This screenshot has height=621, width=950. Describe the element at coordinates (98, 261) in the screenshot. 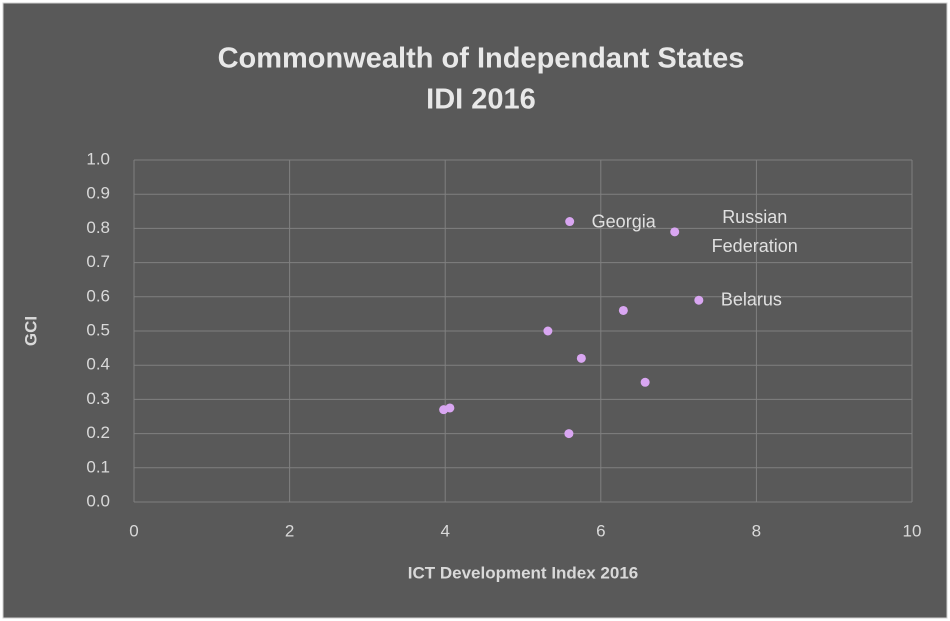

I see `y-tick-label: 0.7` at that location.